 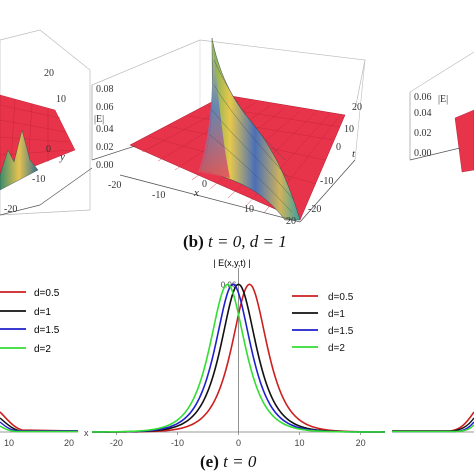 I want to click on left-line-chart: 10 20, so click(x=39, y=429).